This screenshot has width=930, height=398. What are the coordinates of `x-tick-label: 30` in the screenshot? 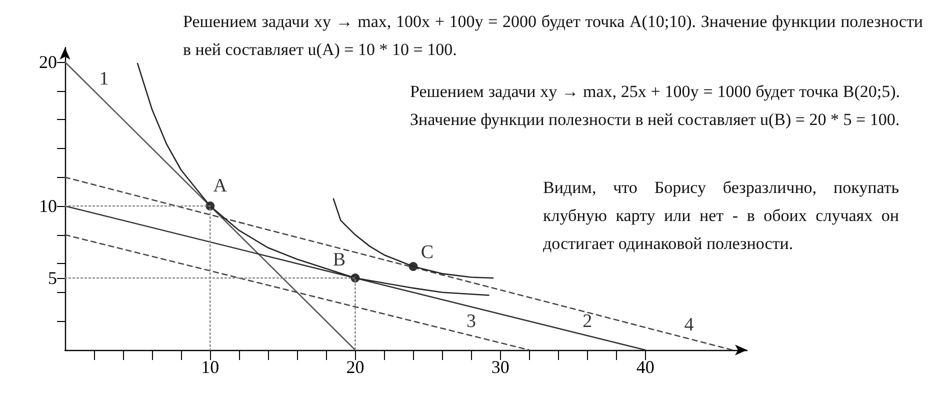 It's located at (500, 367).